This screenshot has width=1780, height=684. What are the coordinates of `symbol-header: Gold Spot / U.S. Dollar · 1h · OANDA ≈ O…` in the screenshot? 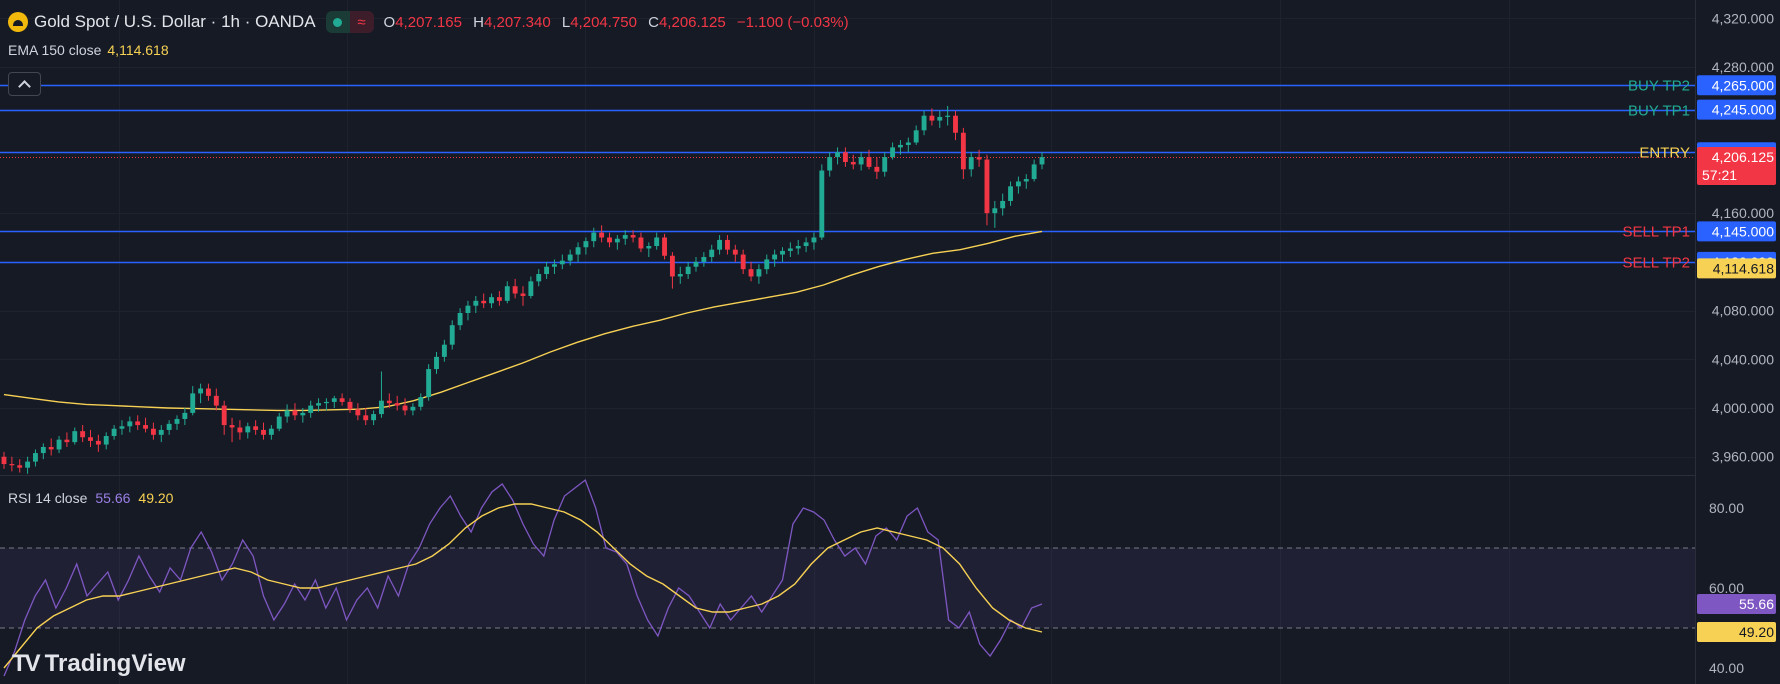 It's located at (432, 22).